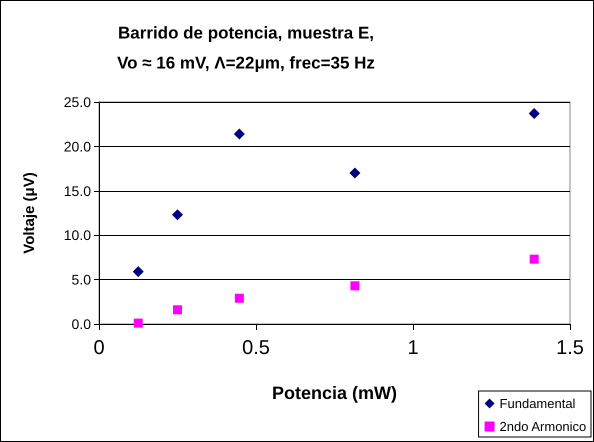  What do you see at coordinates (82, 324) in the screenshot?
I see `y-tick-label: 0.0` at bounding box center [82, 324].